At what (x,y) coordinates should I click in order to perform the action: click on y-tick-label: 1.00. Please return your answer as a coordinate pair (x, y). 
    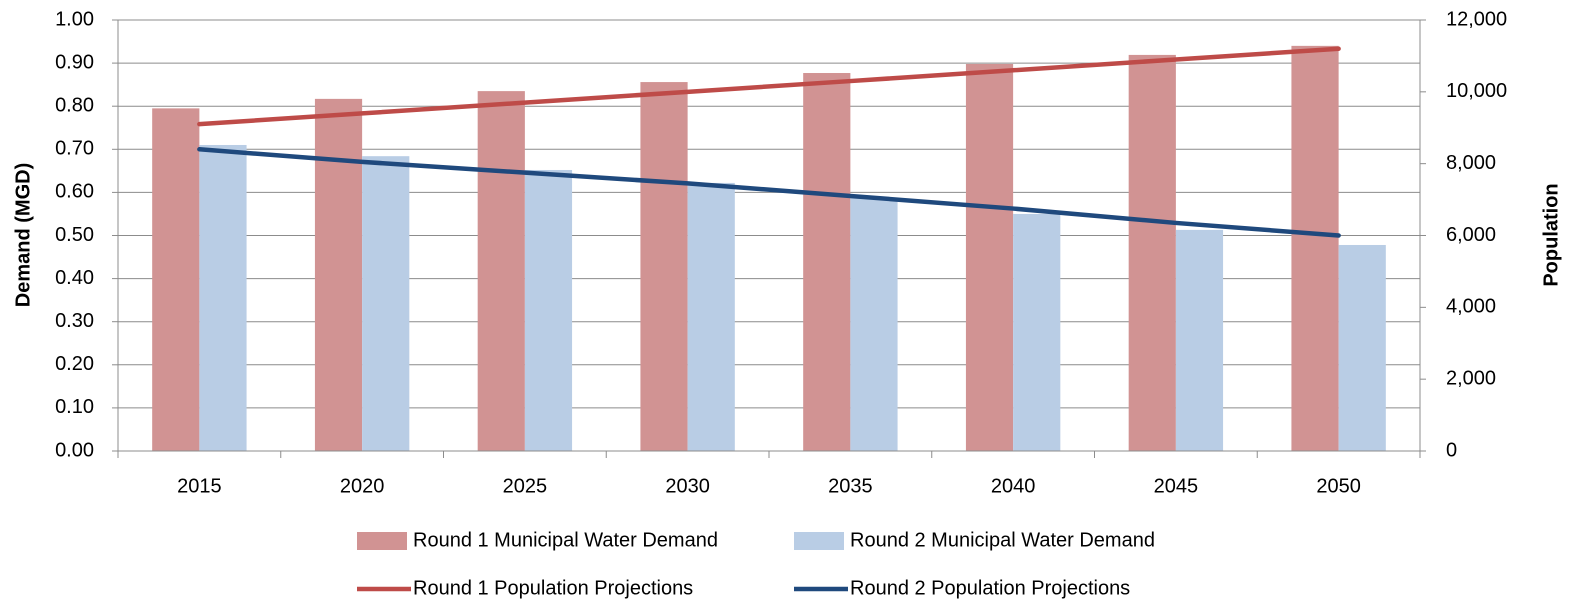
    Looking at the image, I should click on (74, 19).